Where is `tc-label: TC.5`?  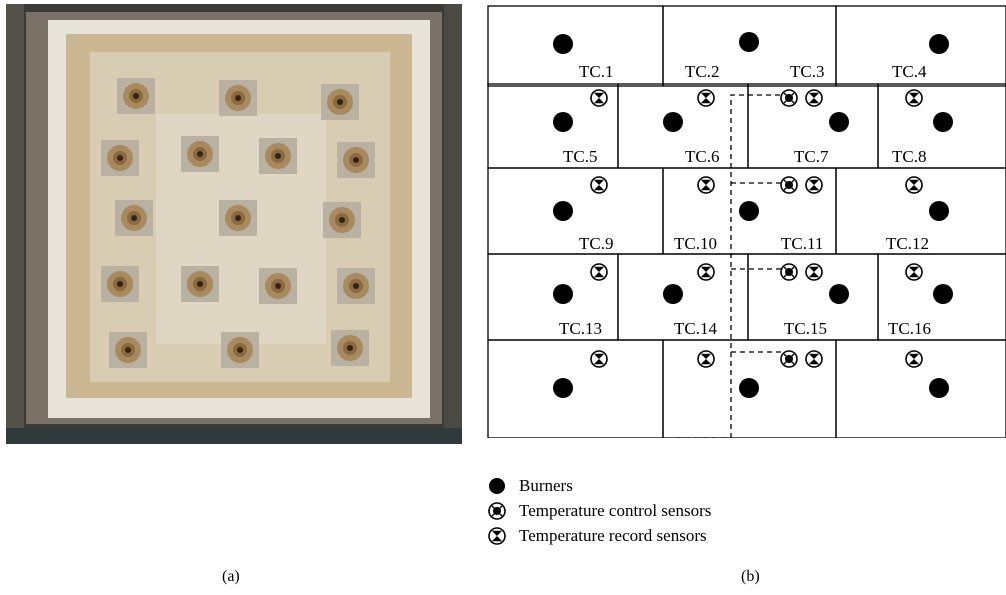 tc-label: TC.5 is located at coordinates (580, 156).